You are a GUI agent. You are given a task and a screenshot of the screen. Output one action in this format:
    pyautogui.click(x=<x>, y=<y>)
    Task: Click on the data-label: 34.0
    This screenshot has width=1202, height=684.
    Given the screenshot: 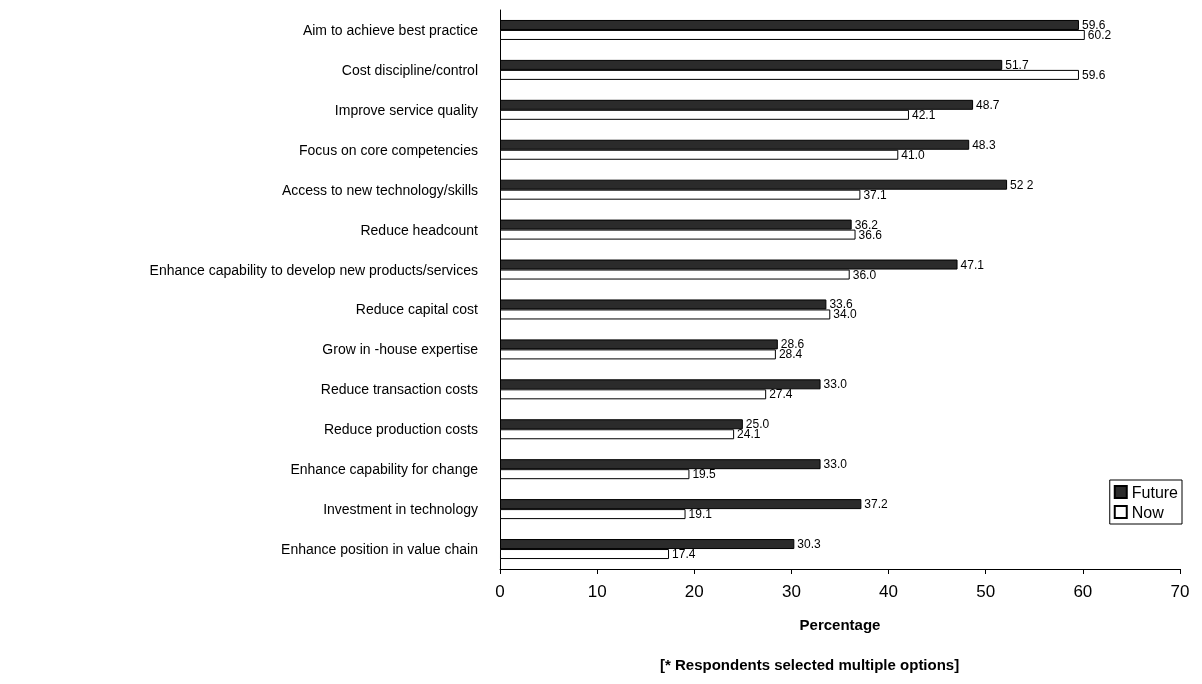 What is the action you would take?
    pyautogui.click(x=845, y=314)
    